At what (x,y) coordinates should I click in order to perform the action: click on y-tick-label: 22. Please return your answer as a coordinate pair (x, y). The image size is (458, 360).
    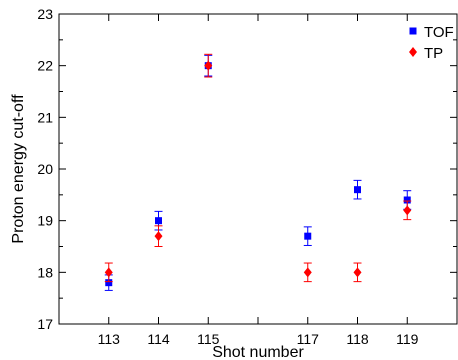
    Looking at the image, I should click on (45, 66).